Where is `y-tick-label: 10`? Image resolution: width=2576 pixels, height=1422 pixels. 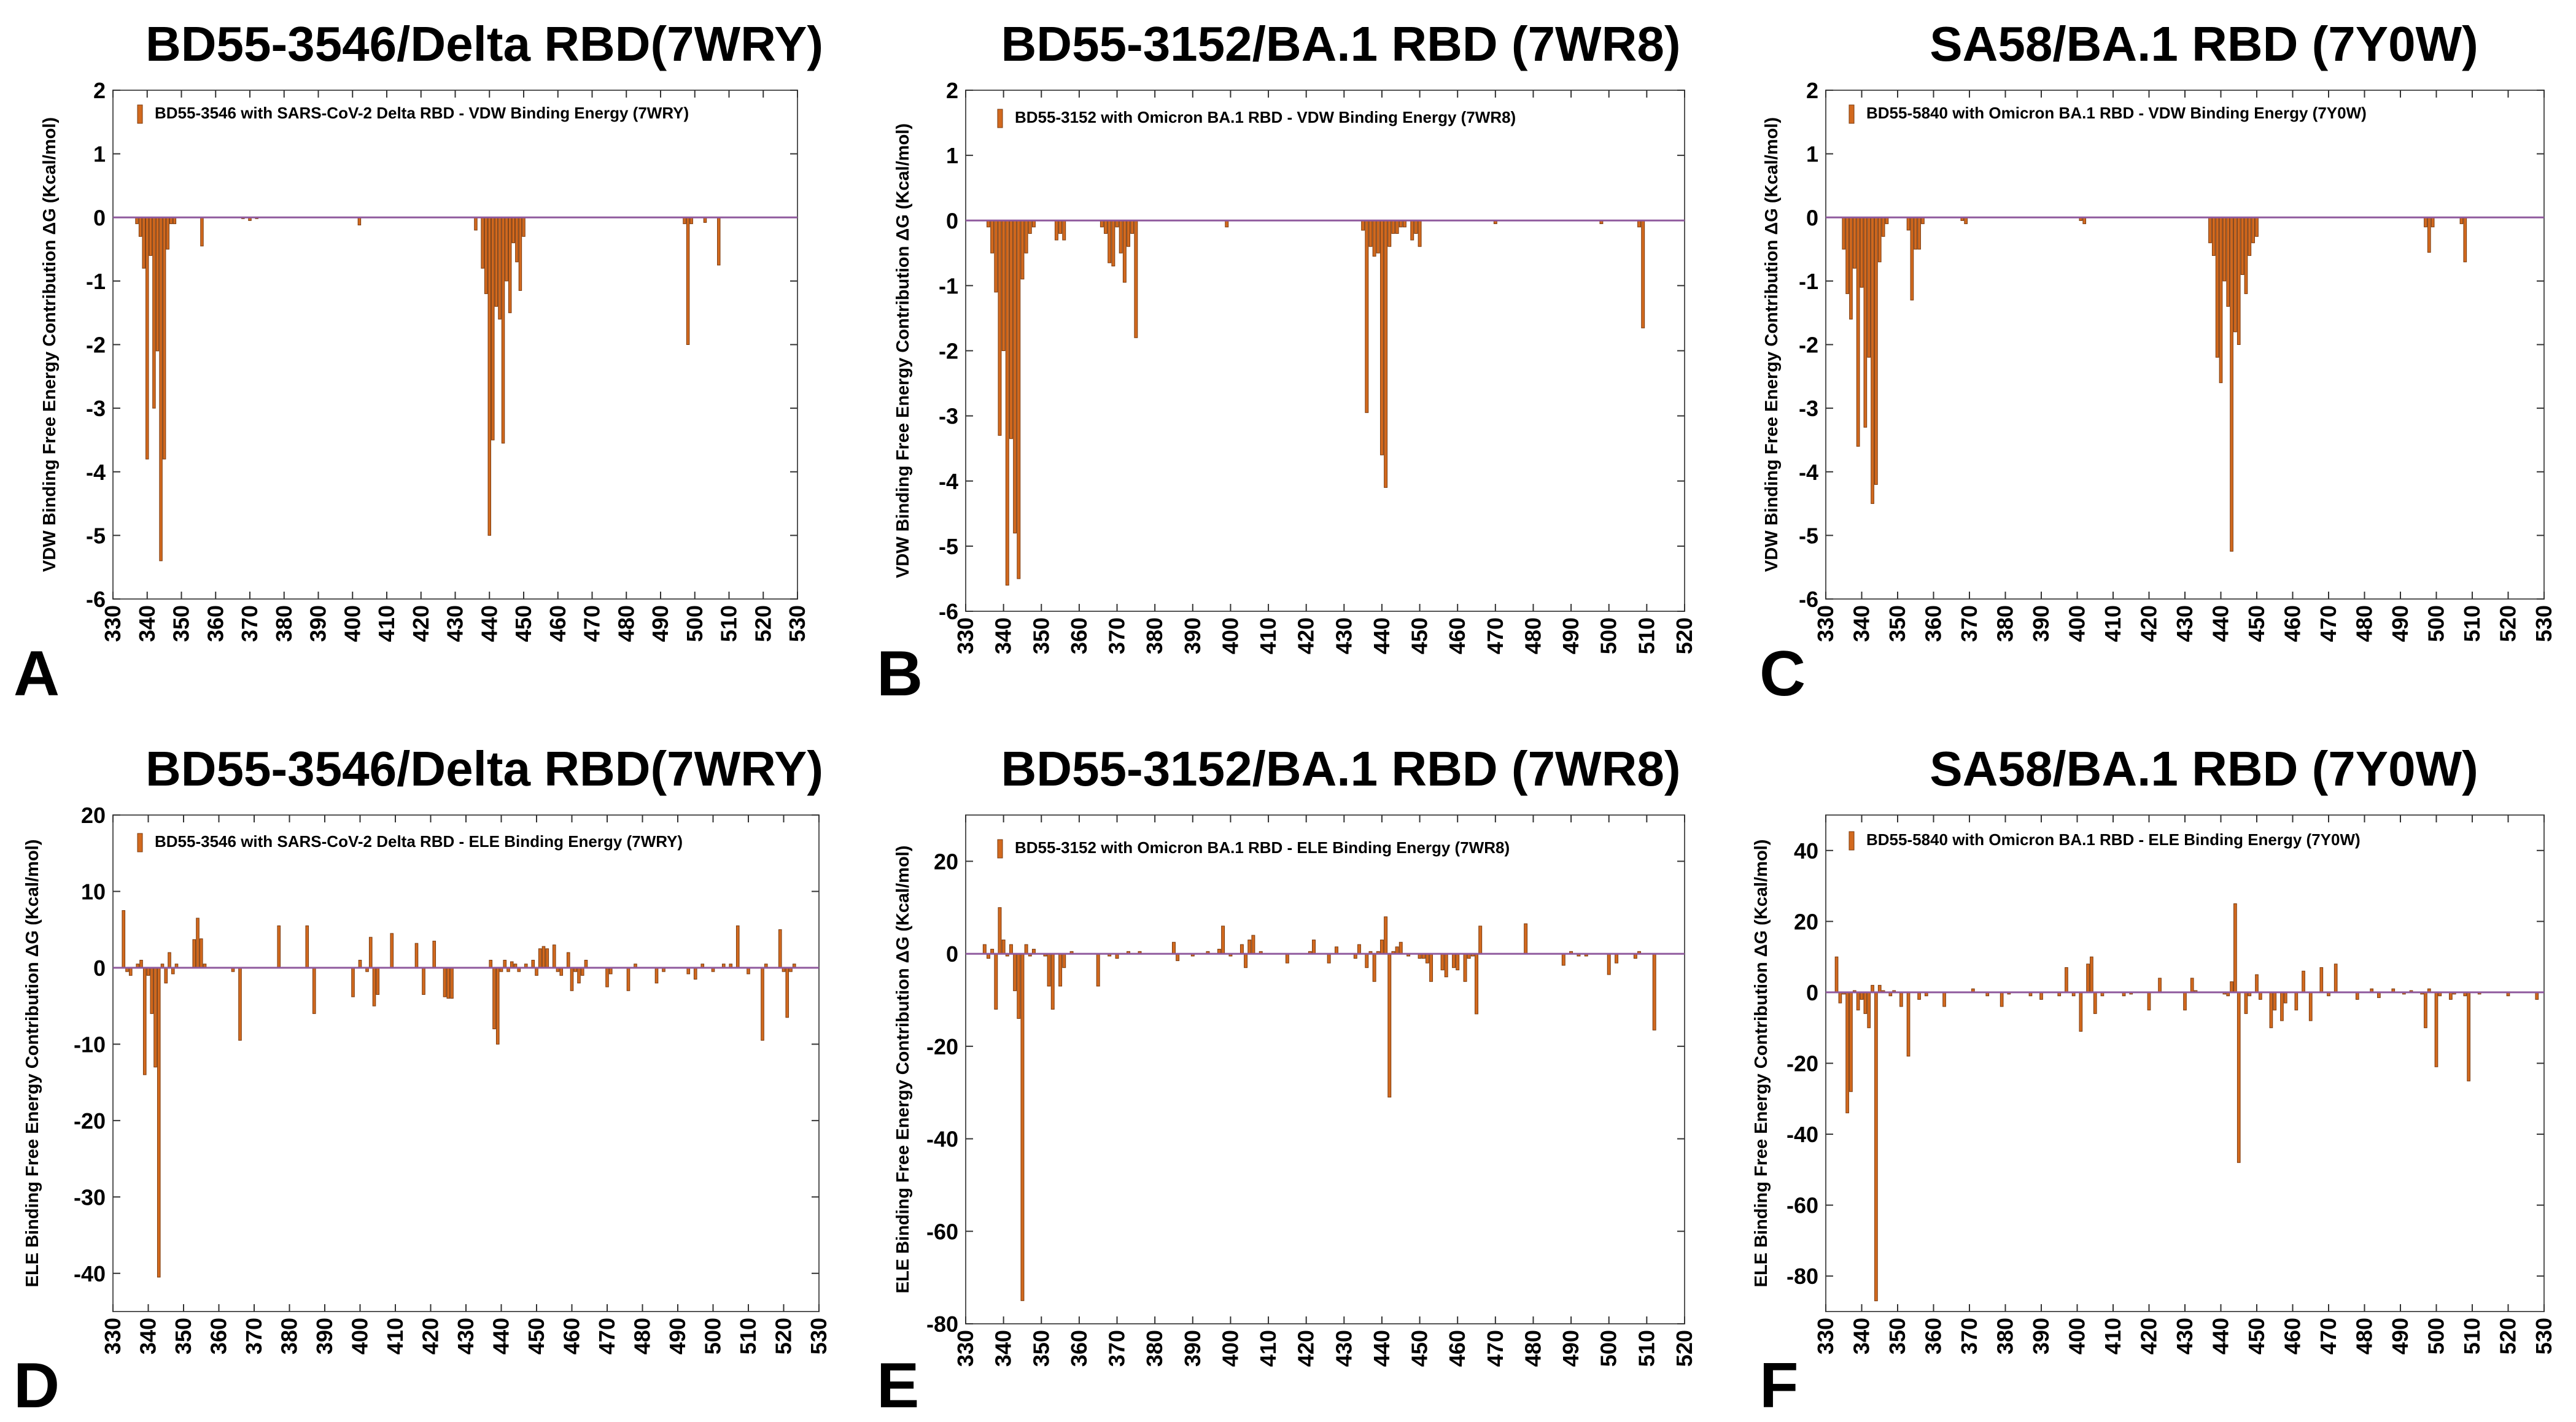
y-tick-label: 10 is located at coordinates (93, 891).